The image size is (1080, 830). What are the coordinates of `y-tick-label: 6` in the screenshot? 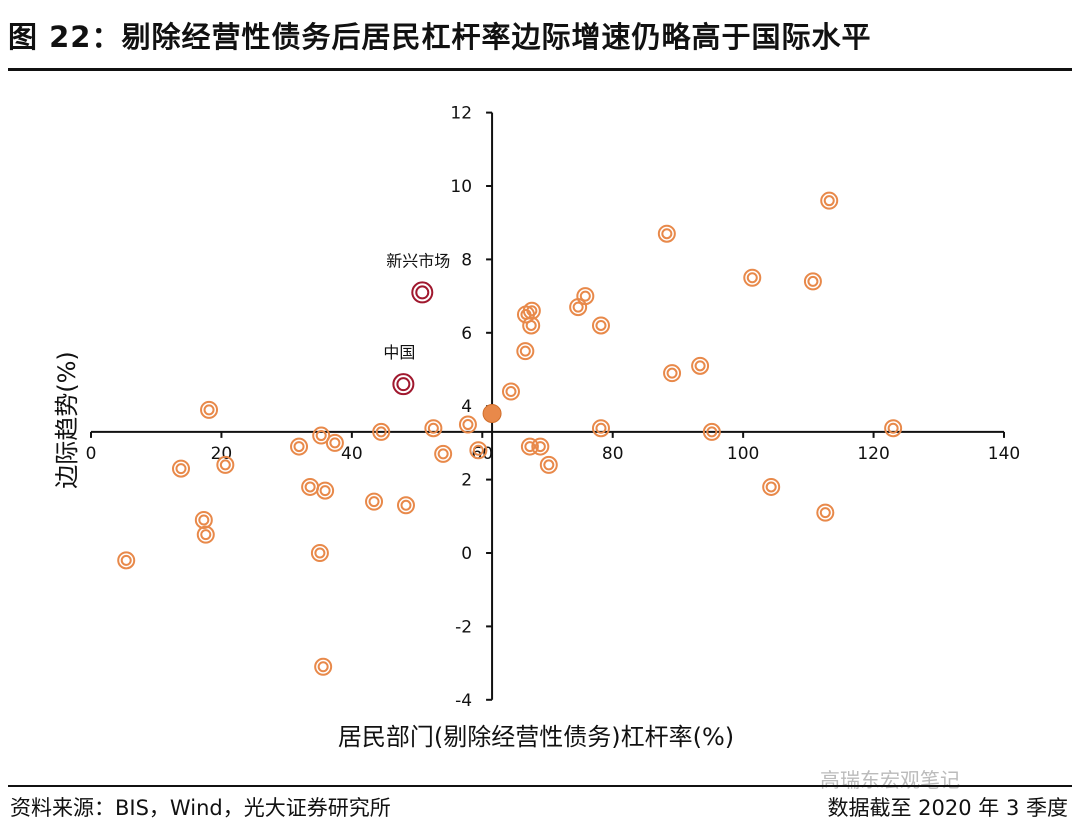 It's located at (466, 334).